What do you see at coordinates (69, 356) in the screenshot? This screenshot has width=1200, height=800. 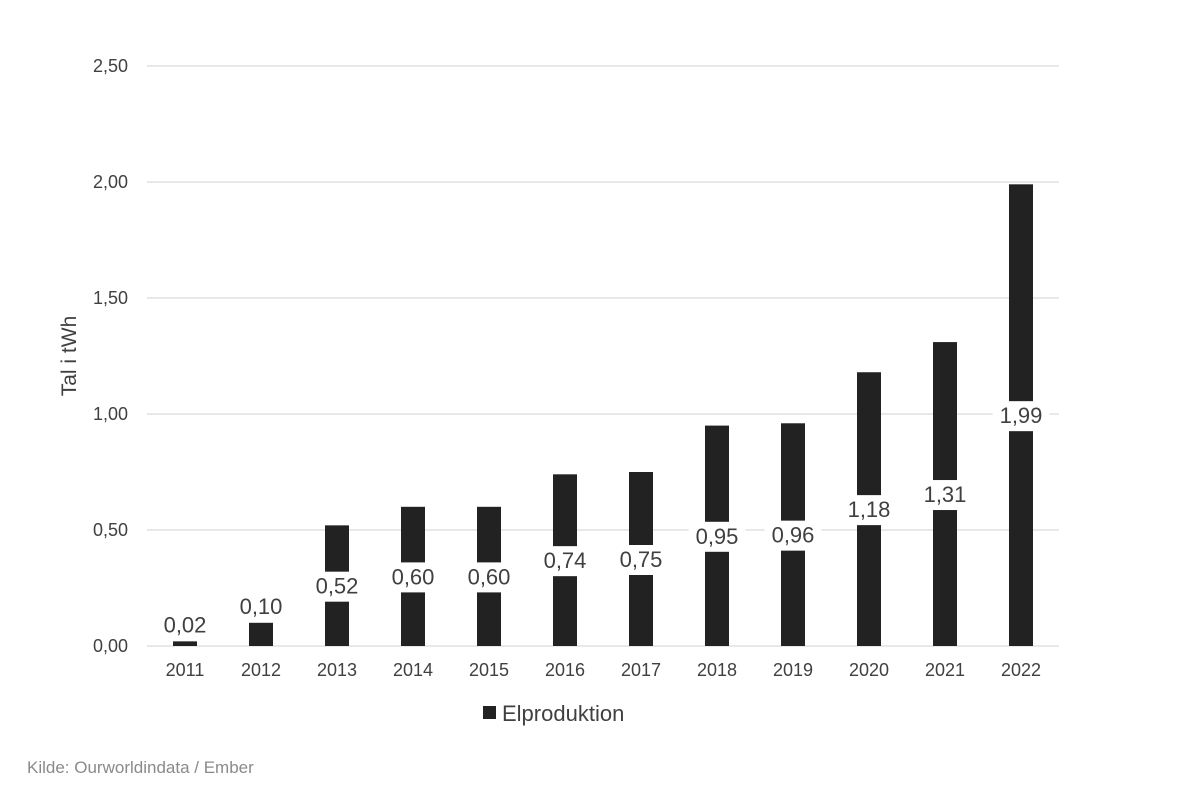 I see `y-axis-title: Tal i tWh` at bounding box center [69, 356].